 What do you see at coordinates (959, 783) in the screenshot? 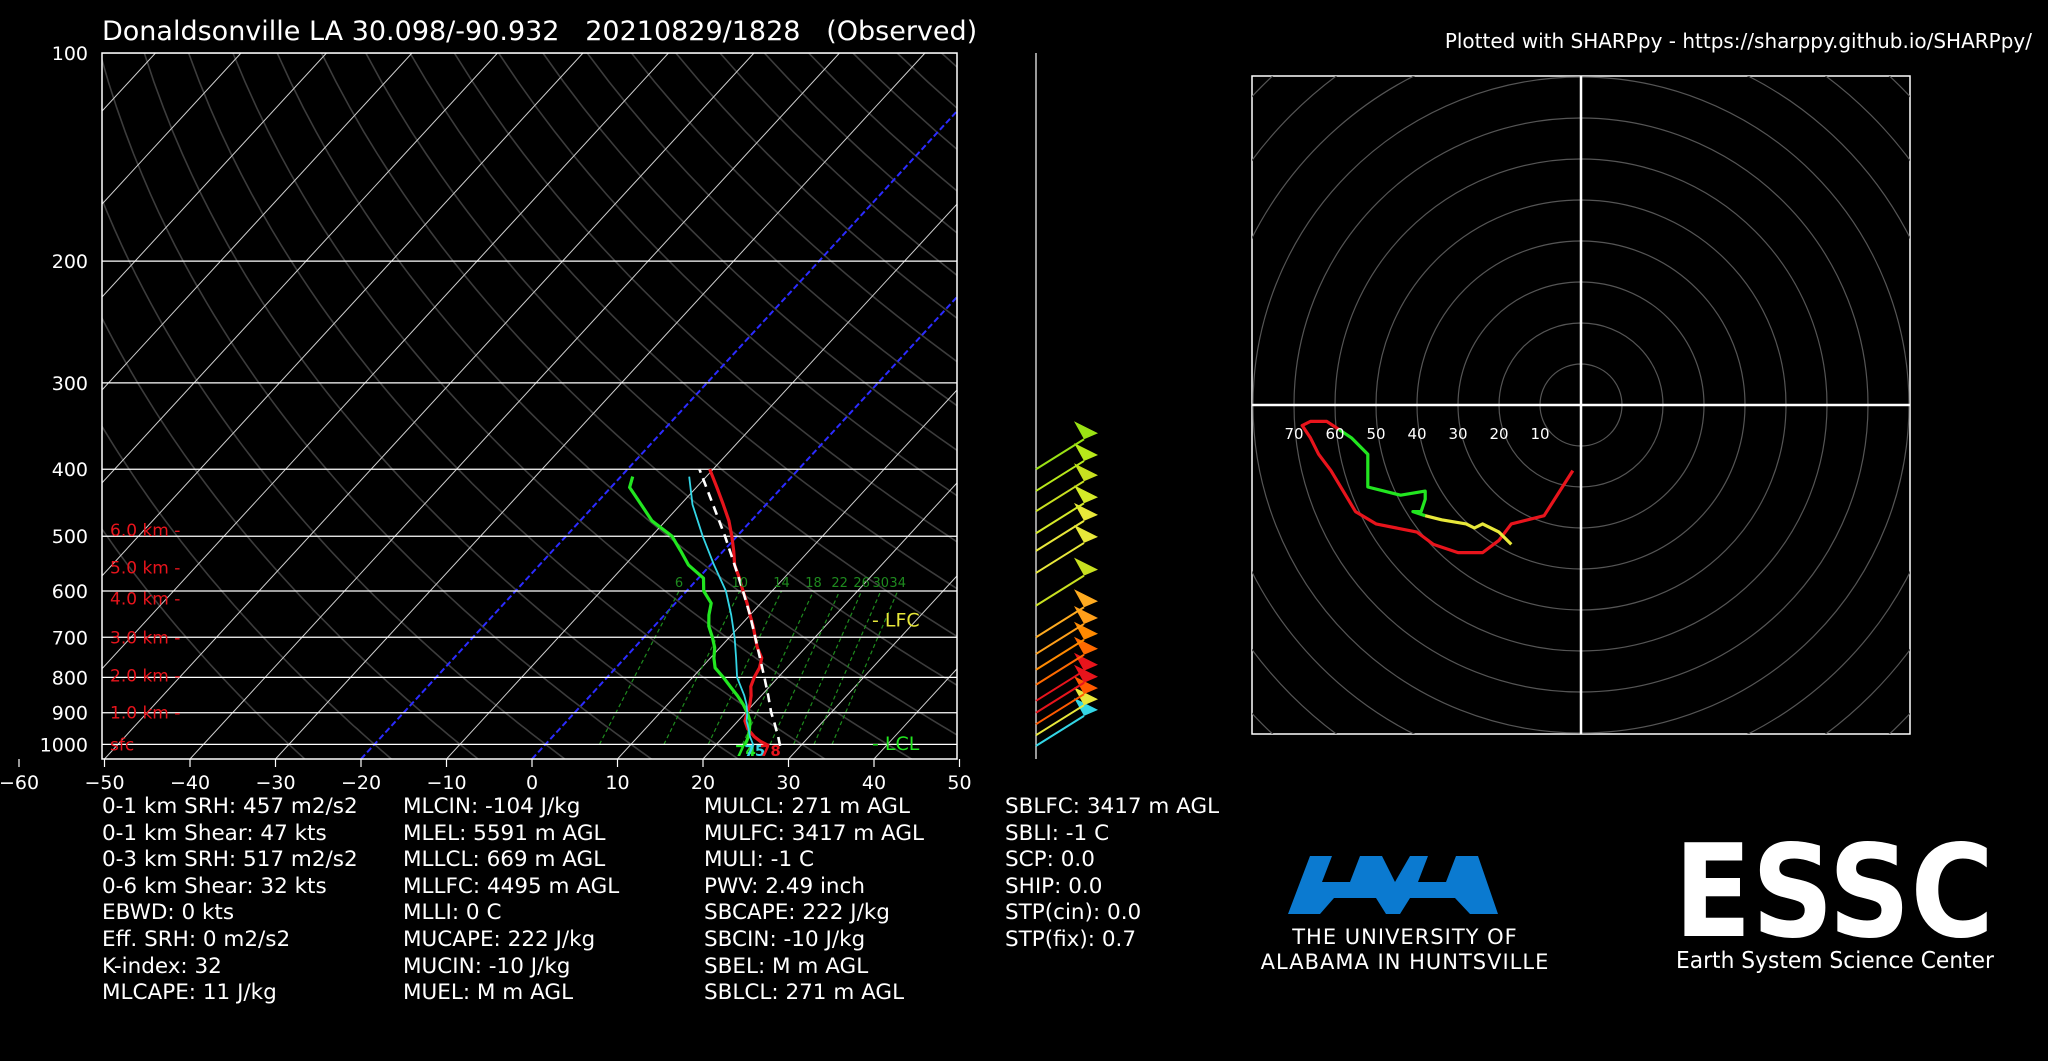
I see `temperature-tick-label: 50` at bounding box center [959, 783].